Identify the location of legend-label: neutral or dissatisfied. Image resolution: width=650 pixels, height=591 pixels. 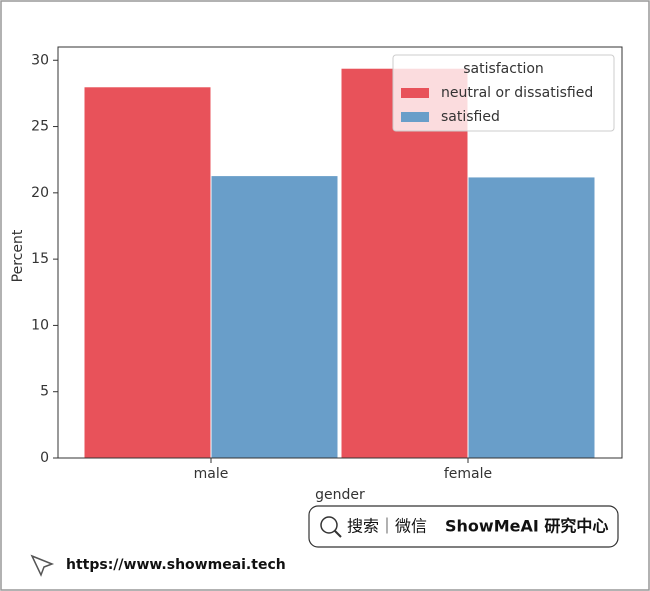
(517, 93).